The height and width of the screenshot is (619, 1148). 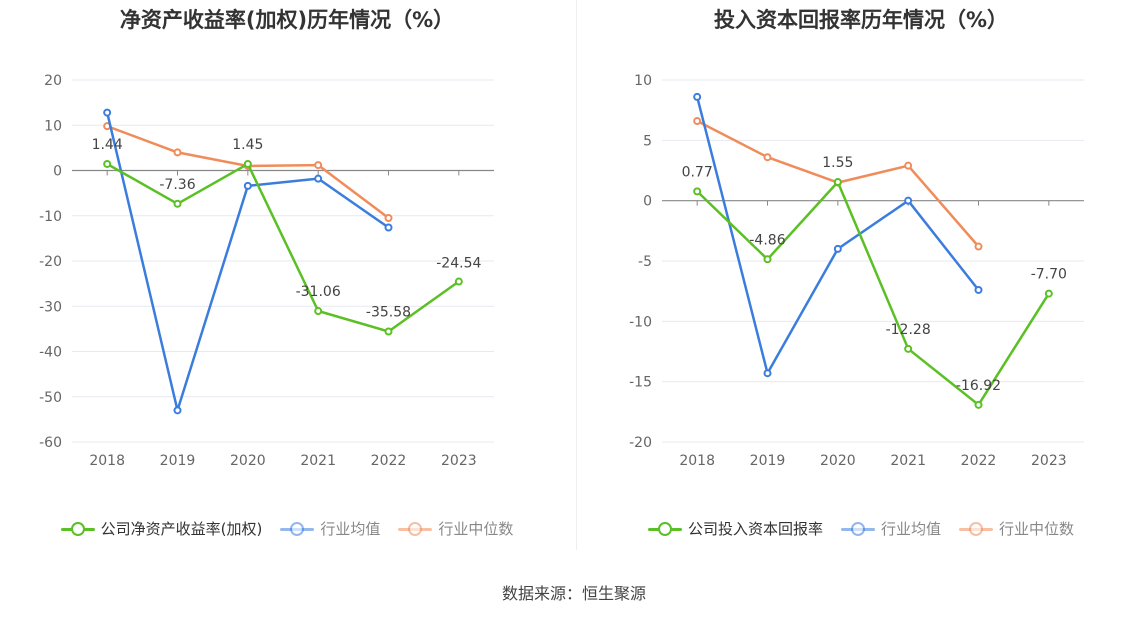 I want to click on y-tick-label: -30, so click(x=50, y=307).